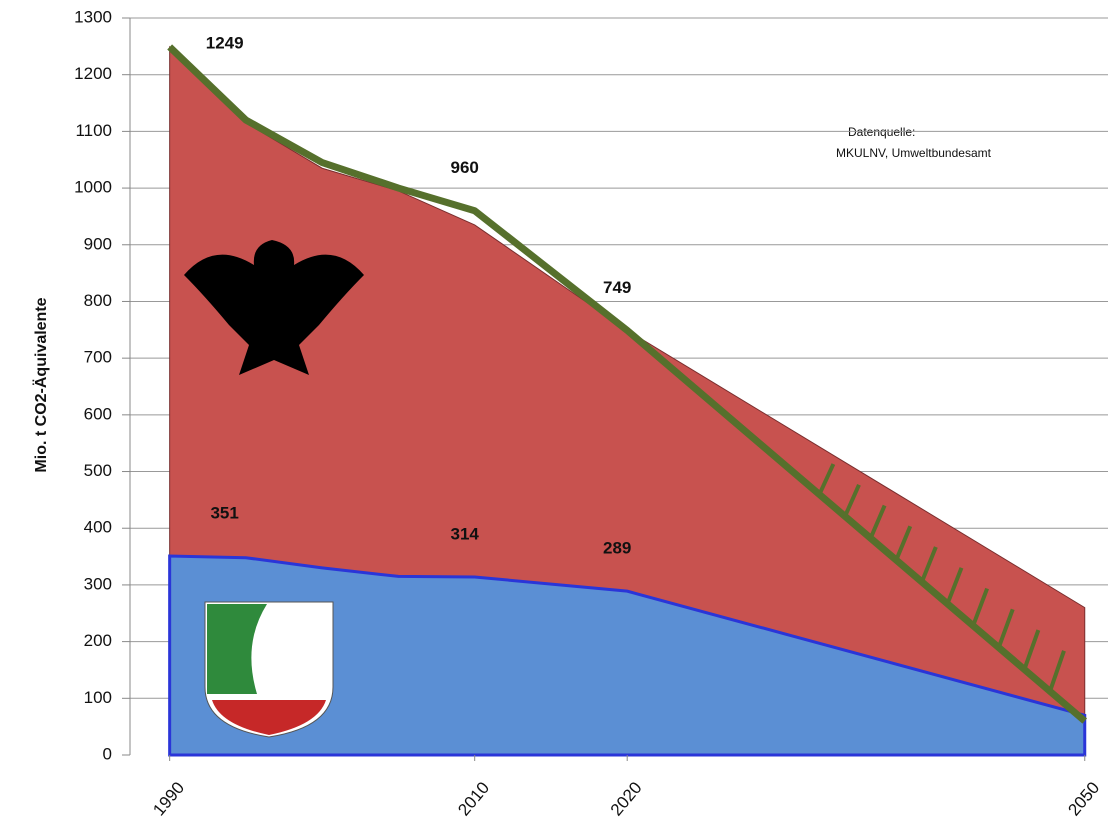  I want to click on y-tick-label: 1000, so click(93, 187).